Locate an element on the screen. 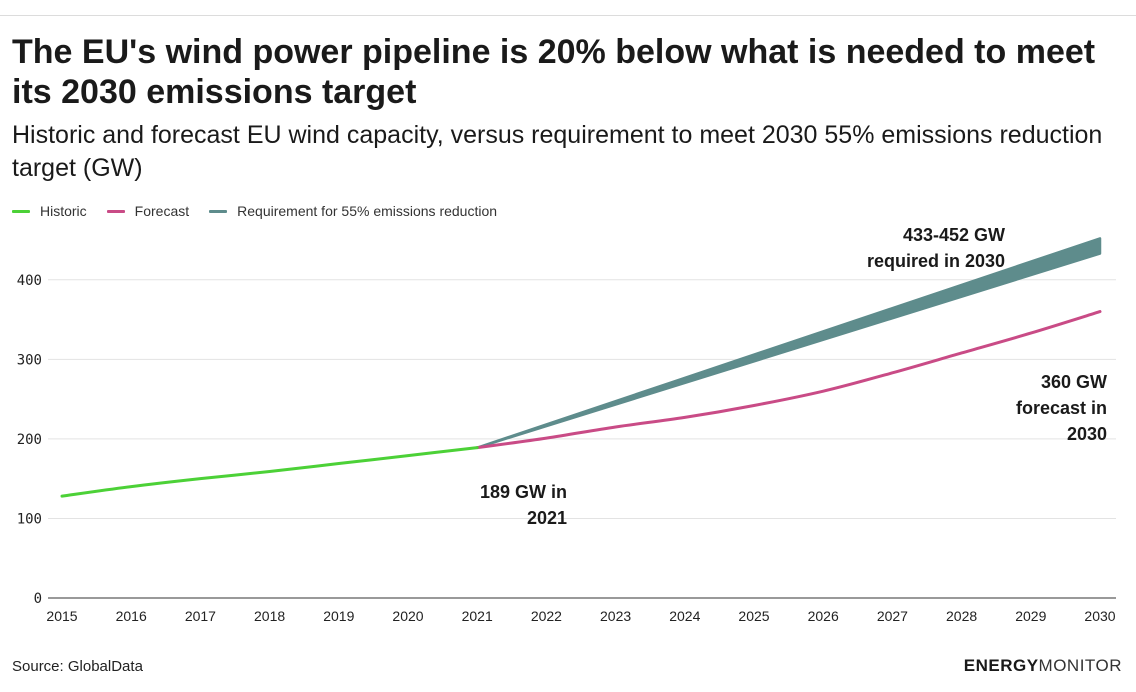 Image resolution: width=1136 pixels, height=692 pixels. y-tick-label: 400 is located at coordinates (29, 281).